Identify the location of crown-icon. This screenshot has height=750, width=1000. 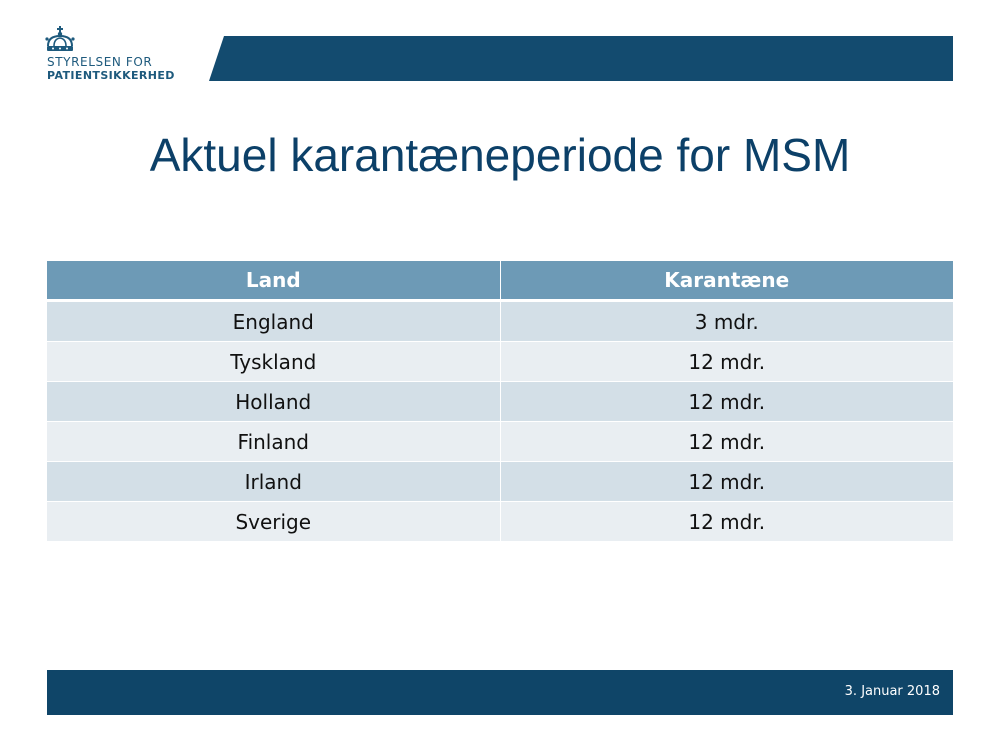
(60, 38).